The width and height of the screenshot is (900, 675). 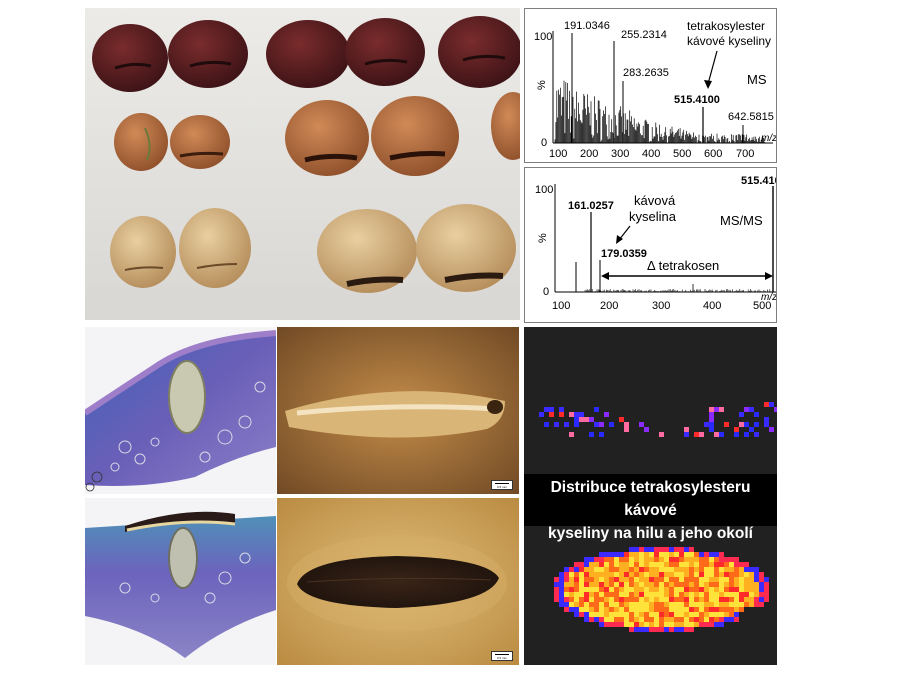 What do you see at coordinates (708, 84) in the screenshot?
I see `ms-arrow-head` at bounding box center [708, 84].